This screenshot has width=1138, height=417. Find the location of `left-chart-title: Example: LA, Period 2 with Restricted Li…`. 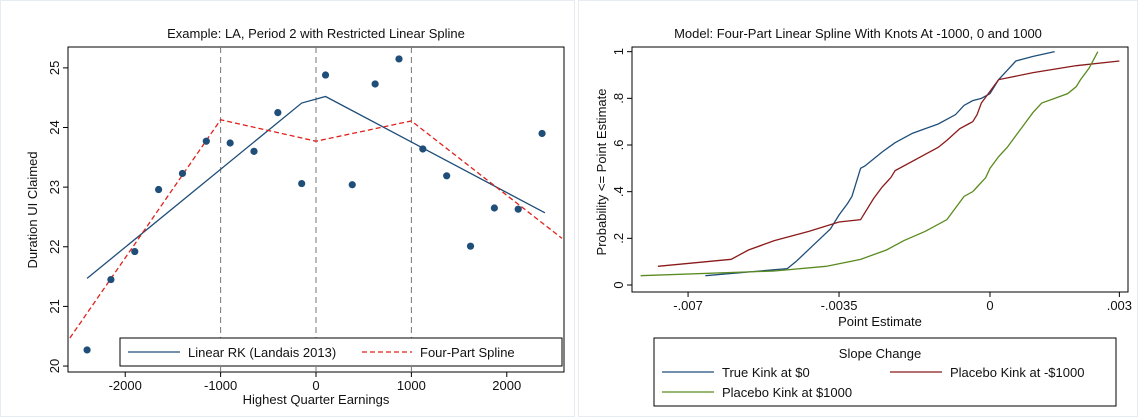

left-chart-title: Example: LA, Period 2 with Restricted Li… is located at coordinates (316, 33).